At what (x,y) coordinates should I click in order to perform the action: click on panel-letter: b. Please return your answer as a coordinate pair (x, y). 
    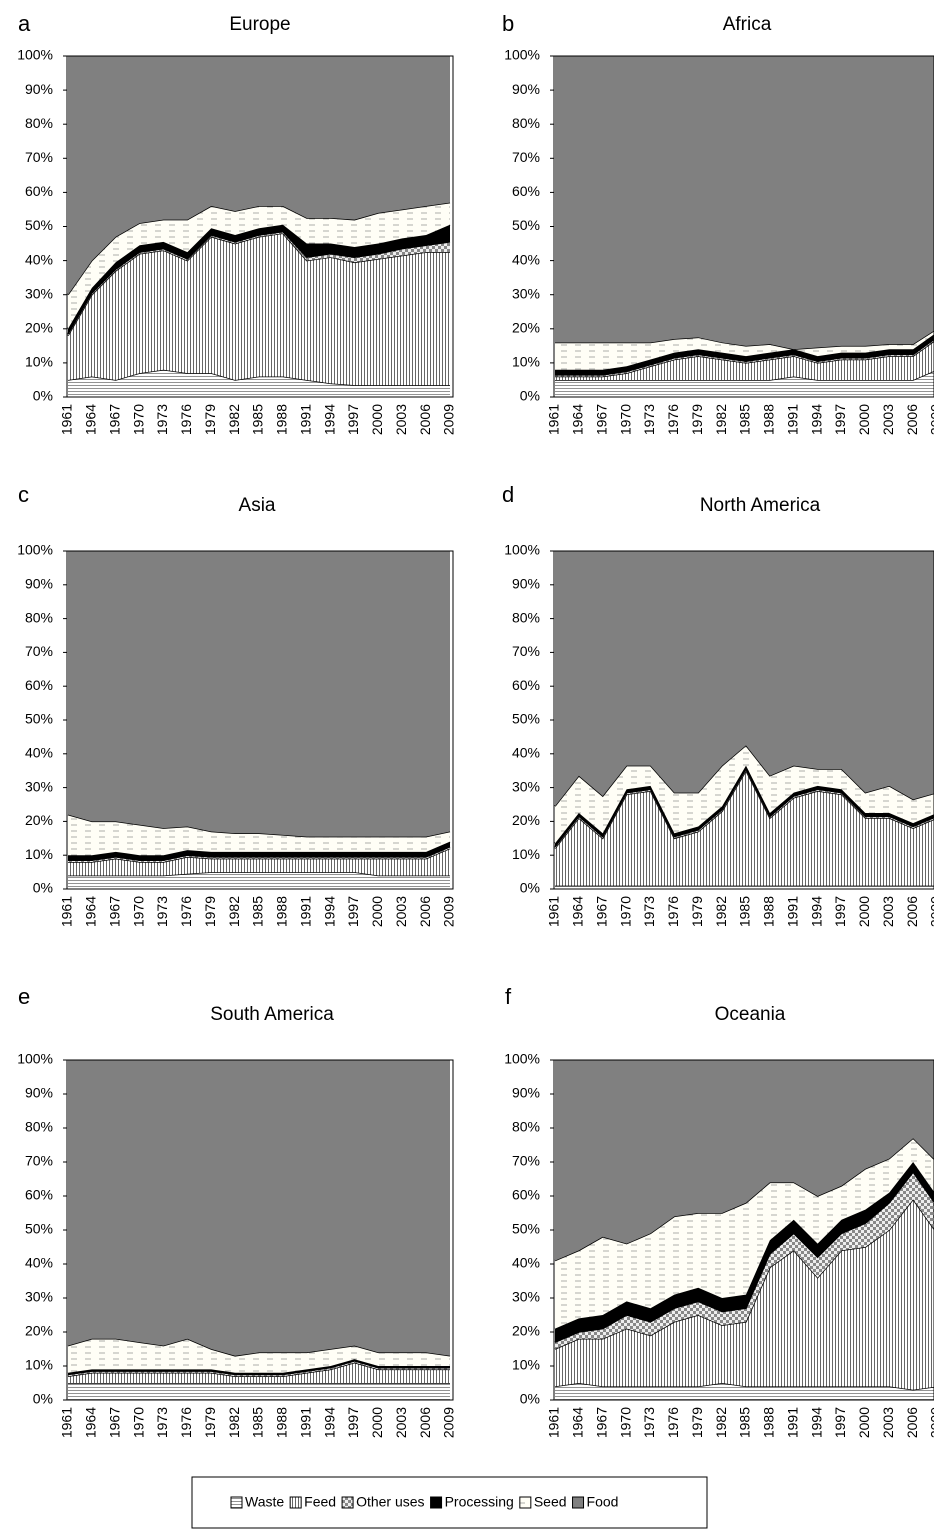
    Looking at the image, I should click on (508, 23).